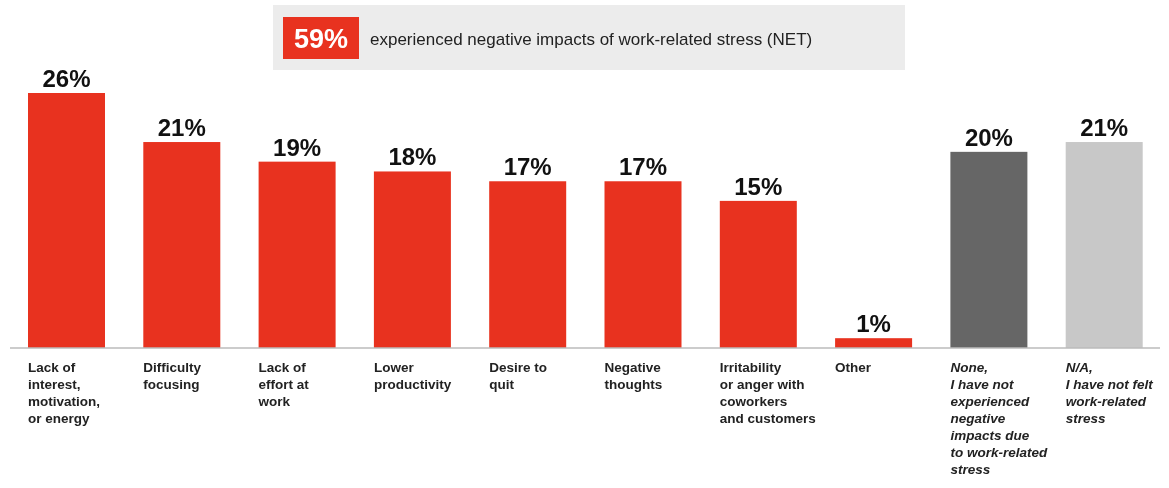  I want to click on data-label: 18%, so click(412, 157).